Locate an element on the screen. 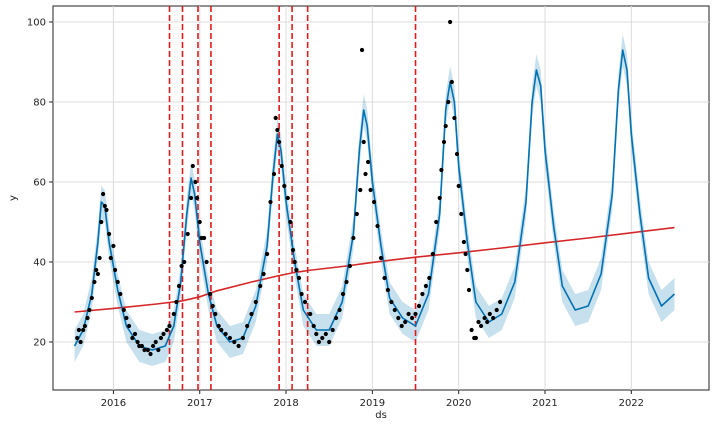 This screenshot has width=720, height=432. y-tick-label: 20 is located at coordinates (39, 343).